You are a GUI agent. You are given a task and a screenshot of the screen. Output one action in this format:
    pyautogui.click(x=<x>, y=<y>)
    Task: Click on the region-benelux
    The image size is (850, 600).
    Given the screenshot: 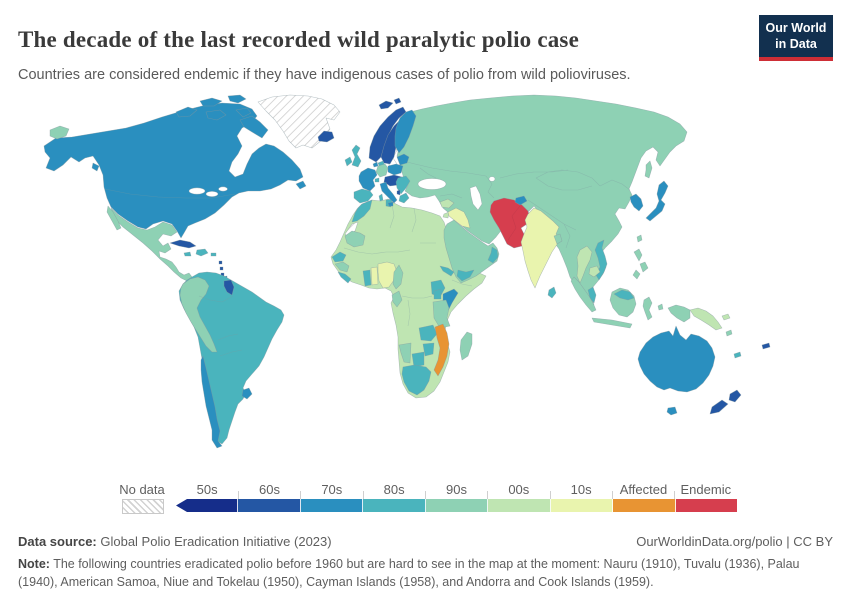 What is the action you would take?
    pyautogui.click(x=375, y=164)
    